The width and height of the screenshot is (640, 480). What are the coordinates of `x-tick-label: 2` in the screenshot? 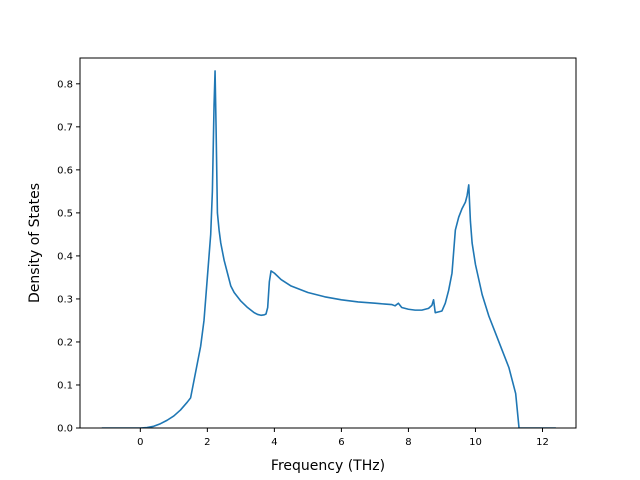 It's located at (207, 442).